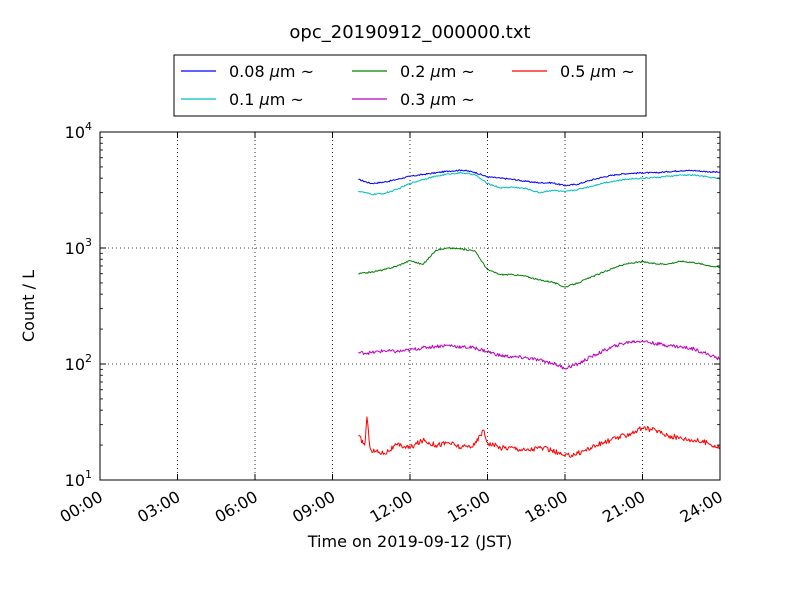  Describe the element at coordinates (266, 99) in the screenshot. I see `legend-label: 0.1 μm ~` at that location.